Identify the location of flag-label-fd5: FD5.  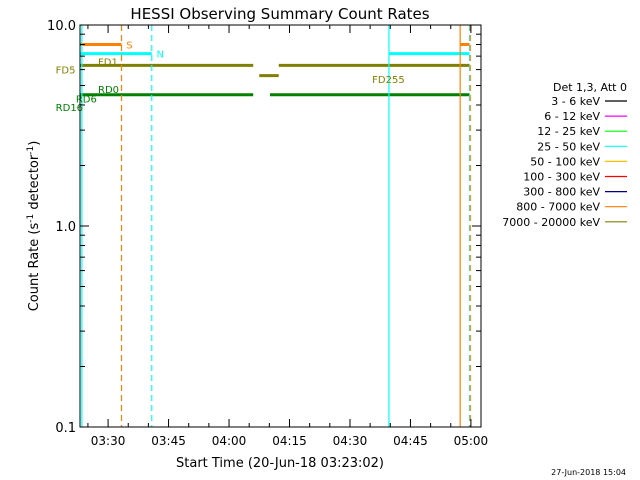
(66, 71).